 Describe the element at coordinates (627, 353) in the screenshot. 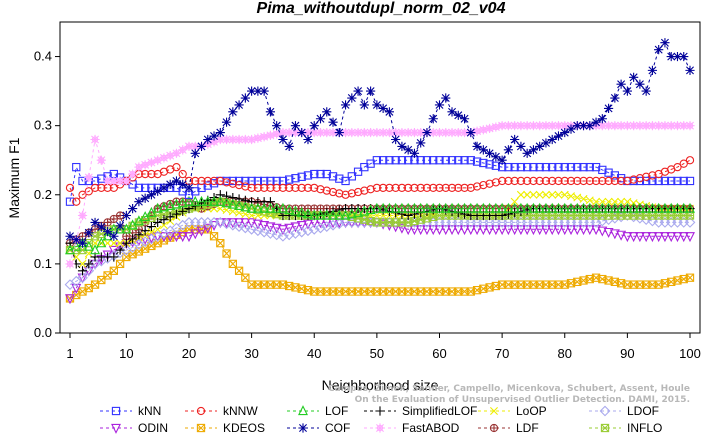

I see `x-tick-label: 90` at that location.